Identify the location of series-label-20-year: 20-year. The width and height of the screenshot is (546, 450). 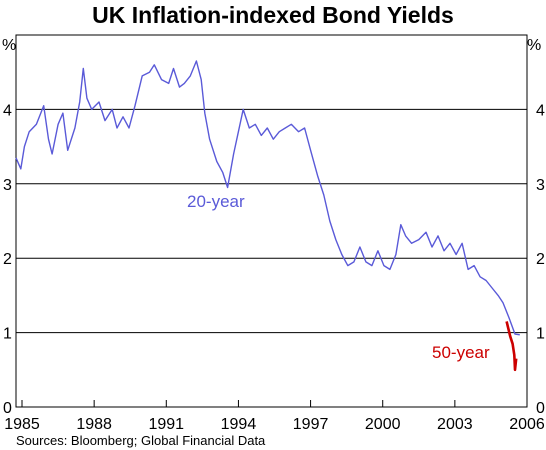
(216, 201).